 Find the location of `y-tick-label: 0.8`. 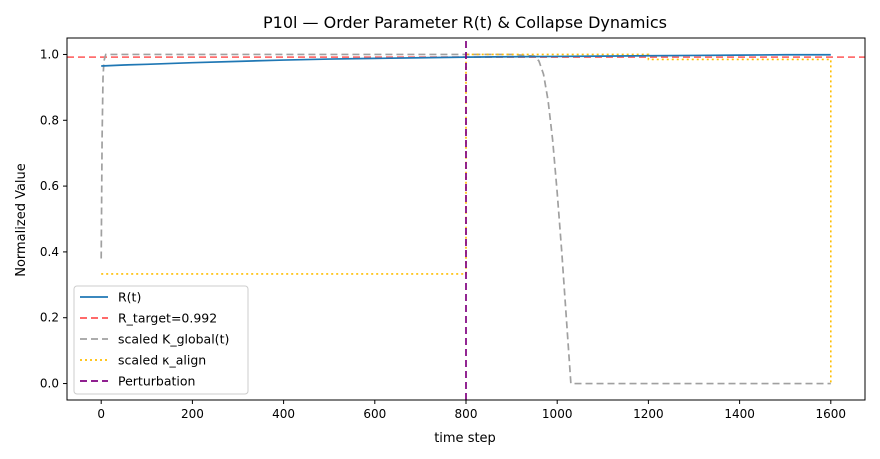

y-tick-label: 0.8 is located at coordinates (49, 120).